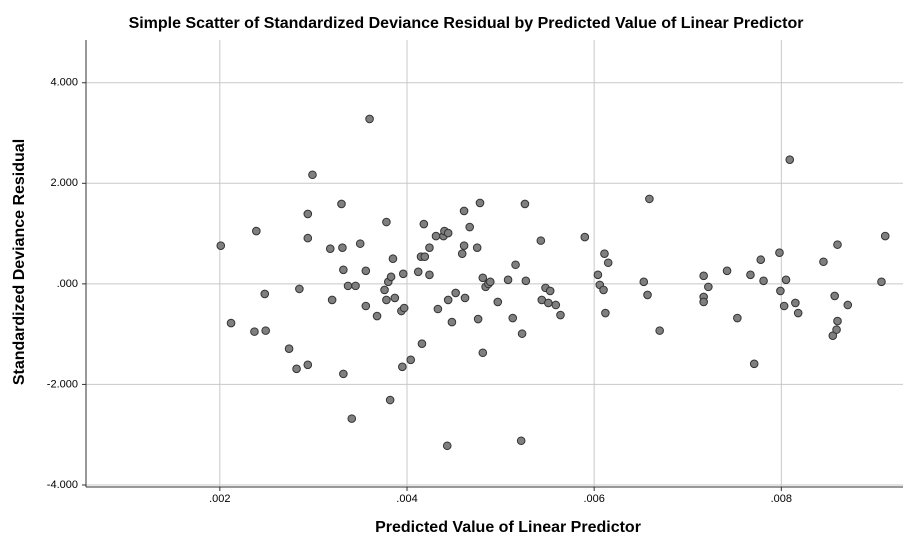 Image resolution: width=906 pixels, height=536 pixels. Describe the element at coordinates (593, 499) in the screenshot. I see `x-tick-label: .006` at that location.